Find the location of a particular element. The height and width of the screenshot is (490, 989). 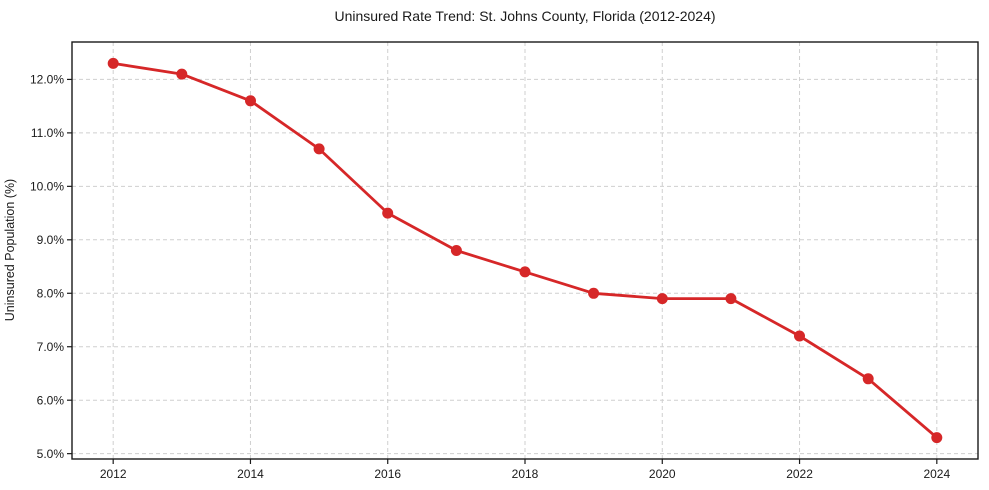

y-tick-label: 8.0% is located at coordinates (51, 293).